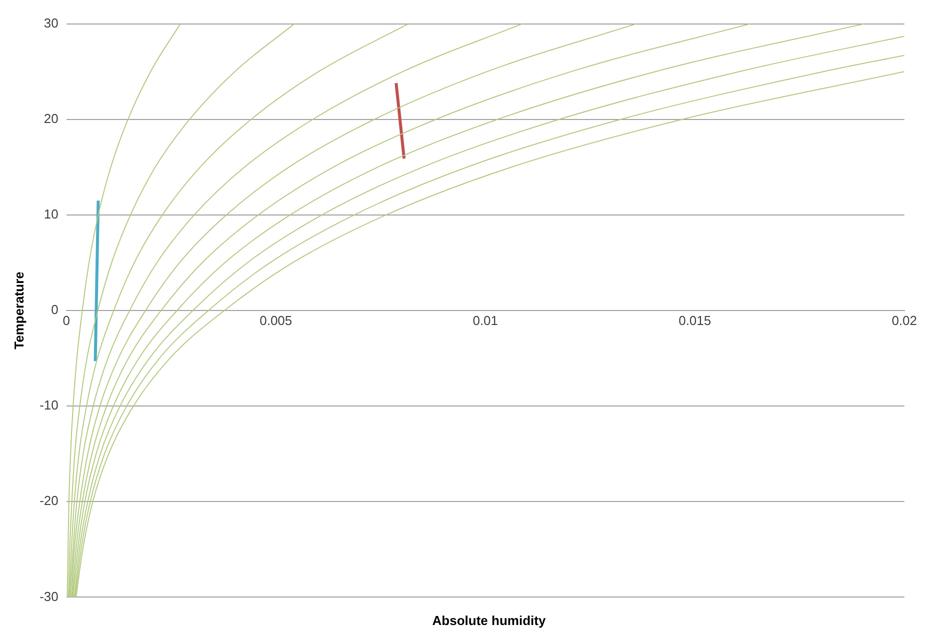 Image resolution: width=928 pixels, height=643 pixels. I want to click on y-tick-label: -30, so click(49, 596).